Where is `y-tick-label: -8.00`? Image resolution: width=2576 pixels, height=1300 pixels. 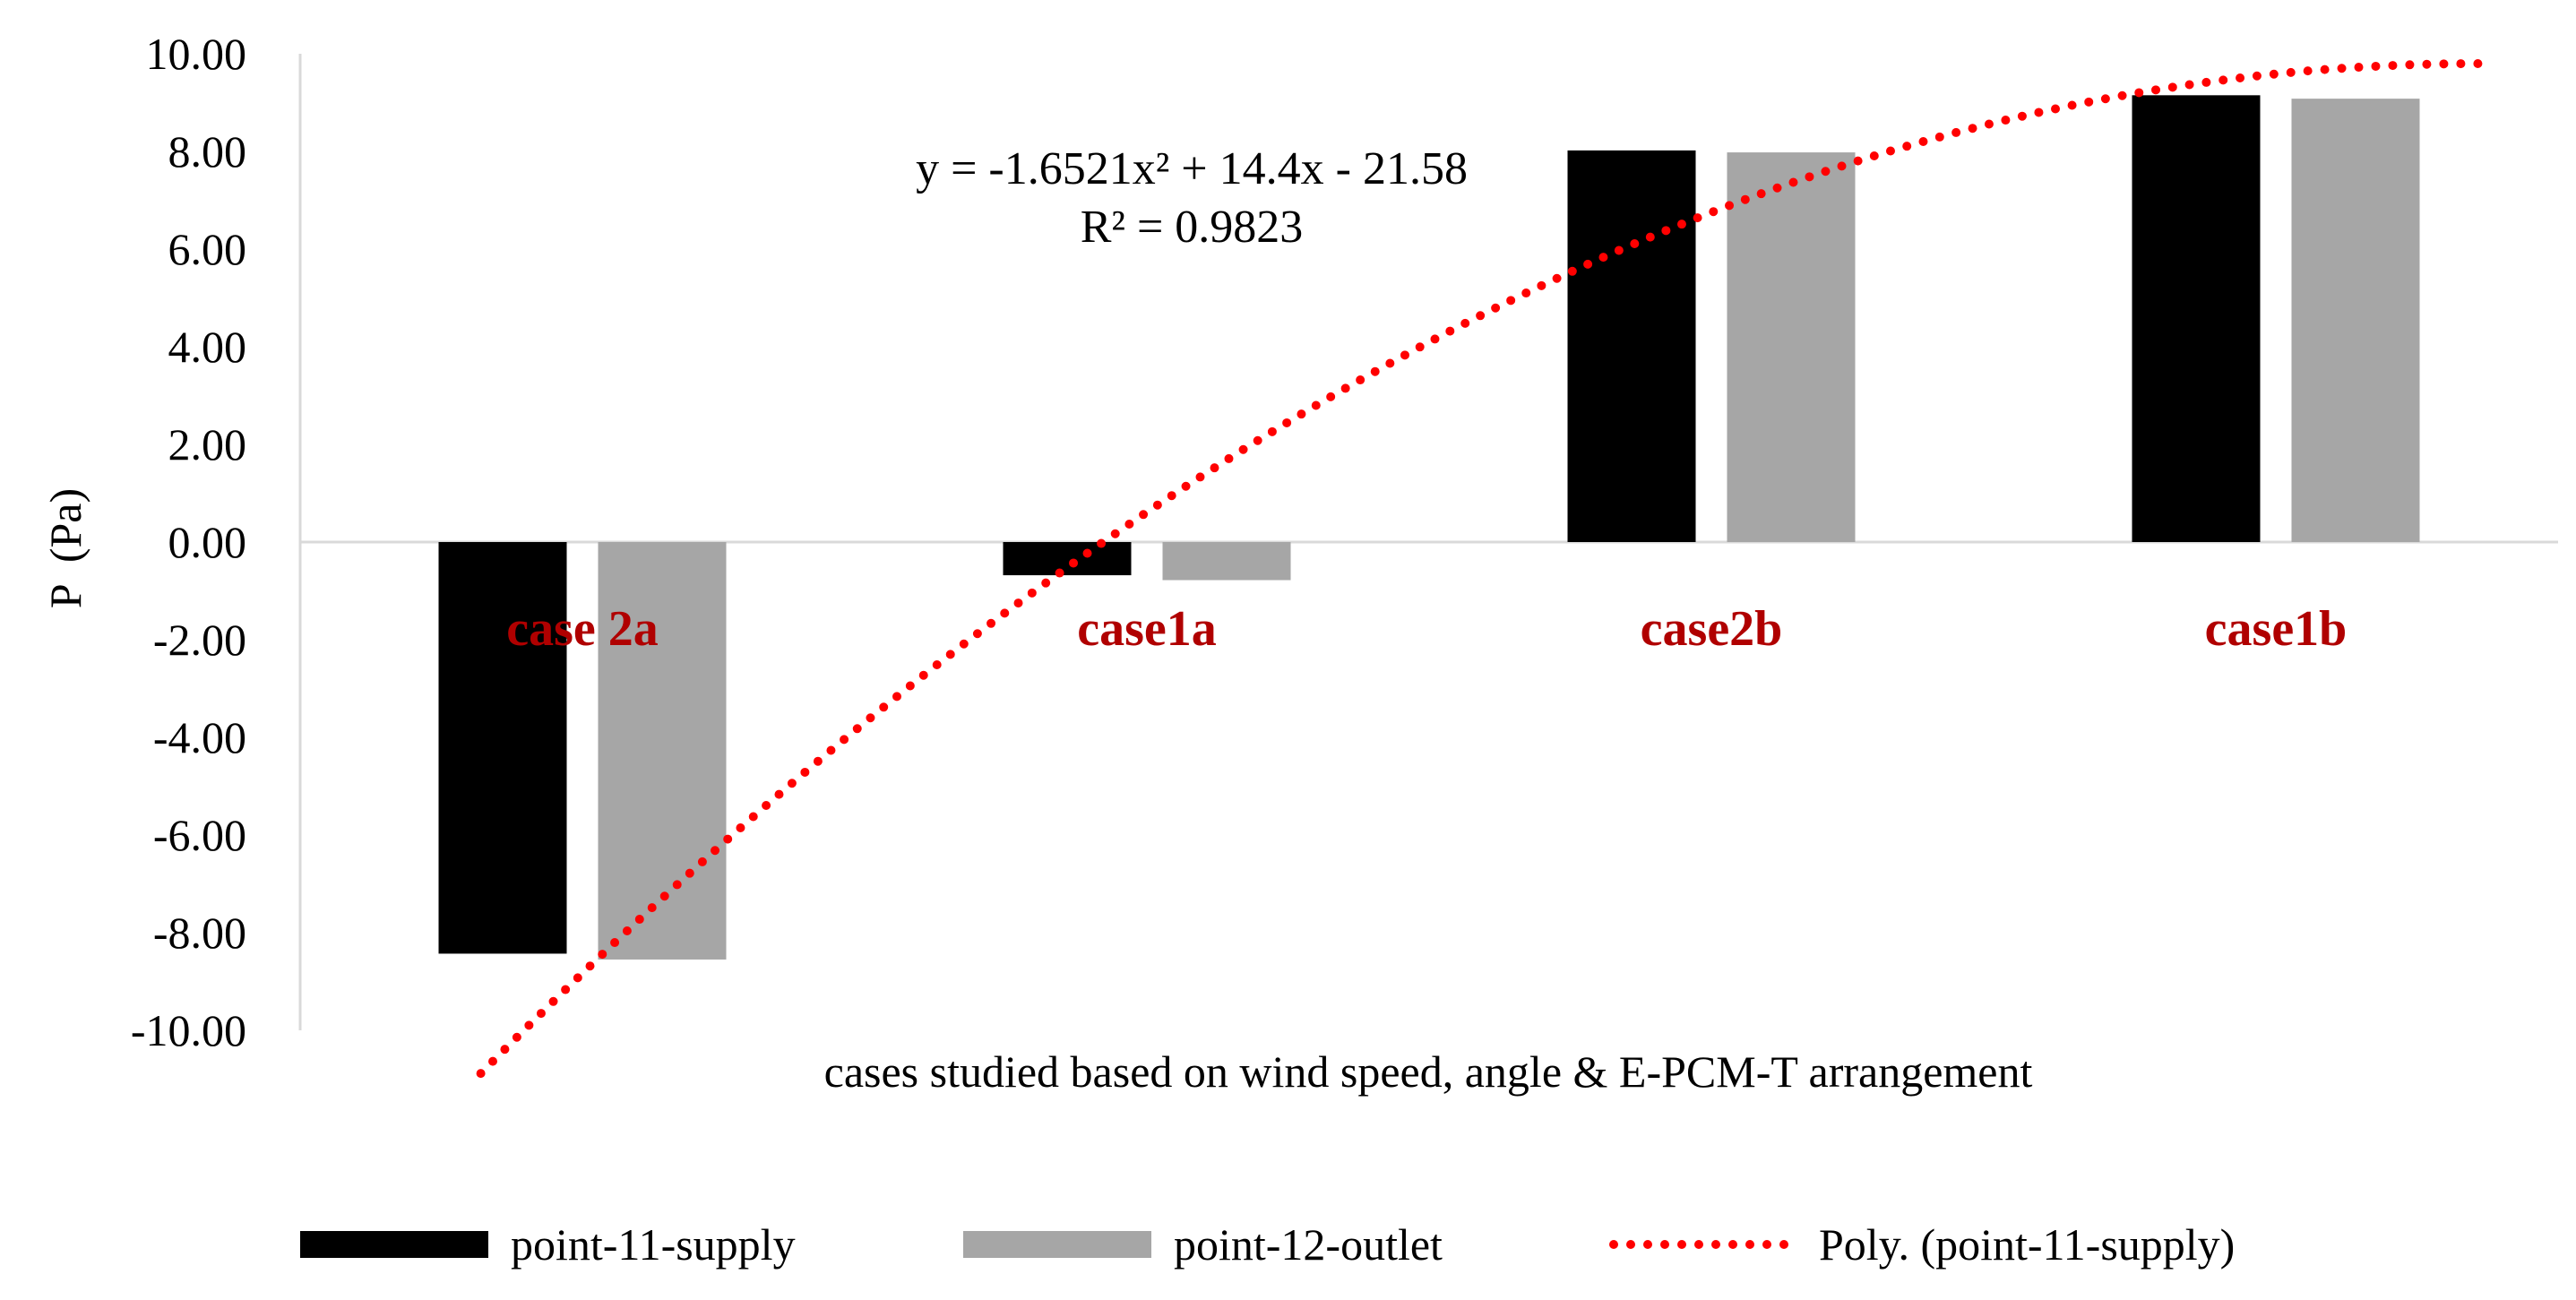 y-tick-label: -8.00 is located at coordinates (199, 933).